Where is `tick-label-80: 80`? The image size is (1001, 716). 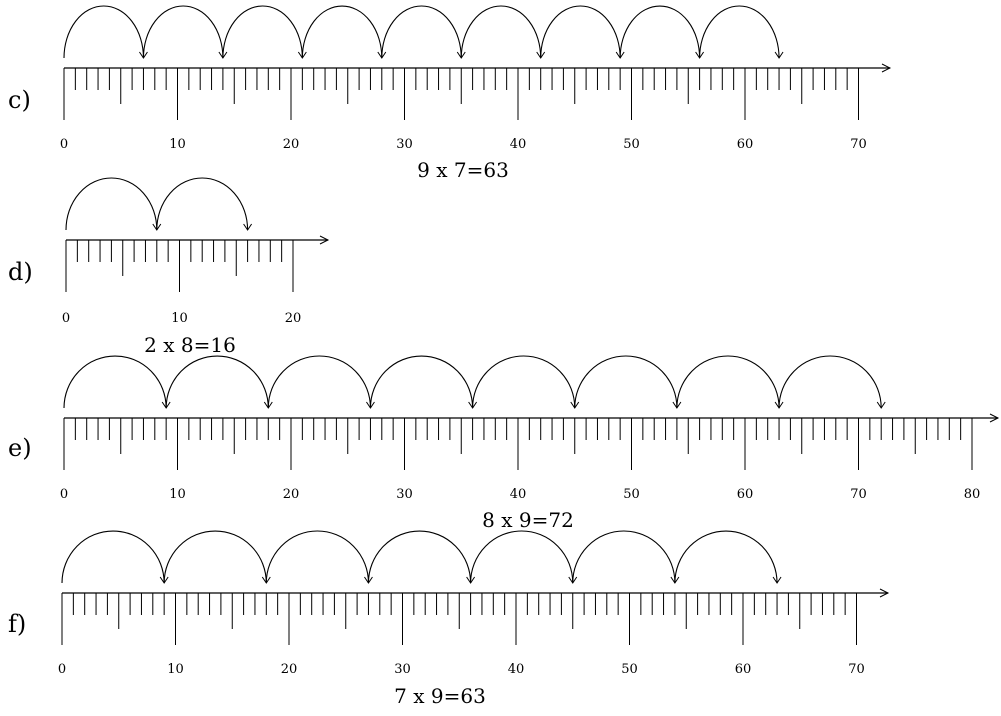
tick-label-80: 80 is located at coordinates (972, 494).